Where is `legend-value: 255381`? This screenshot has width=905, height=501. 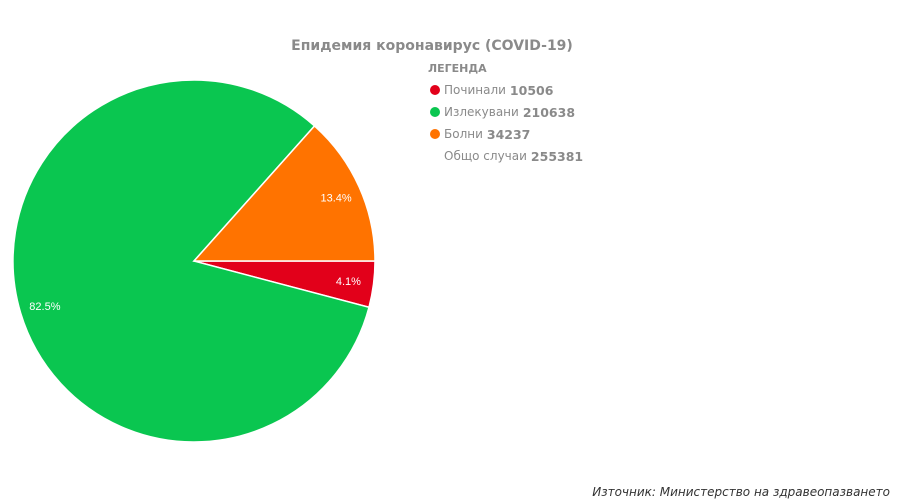 legend-value: 255381 is located at coordinates (557, 156).